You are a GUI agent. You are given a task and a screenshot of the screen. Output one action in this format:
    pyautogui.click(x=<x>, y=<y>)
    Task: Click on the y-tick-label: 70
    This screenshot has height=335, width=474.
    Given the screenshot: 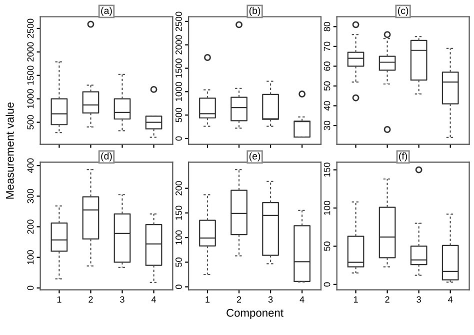 What is the action you would take?
    pyautogui.click(x=327, y=46)
    